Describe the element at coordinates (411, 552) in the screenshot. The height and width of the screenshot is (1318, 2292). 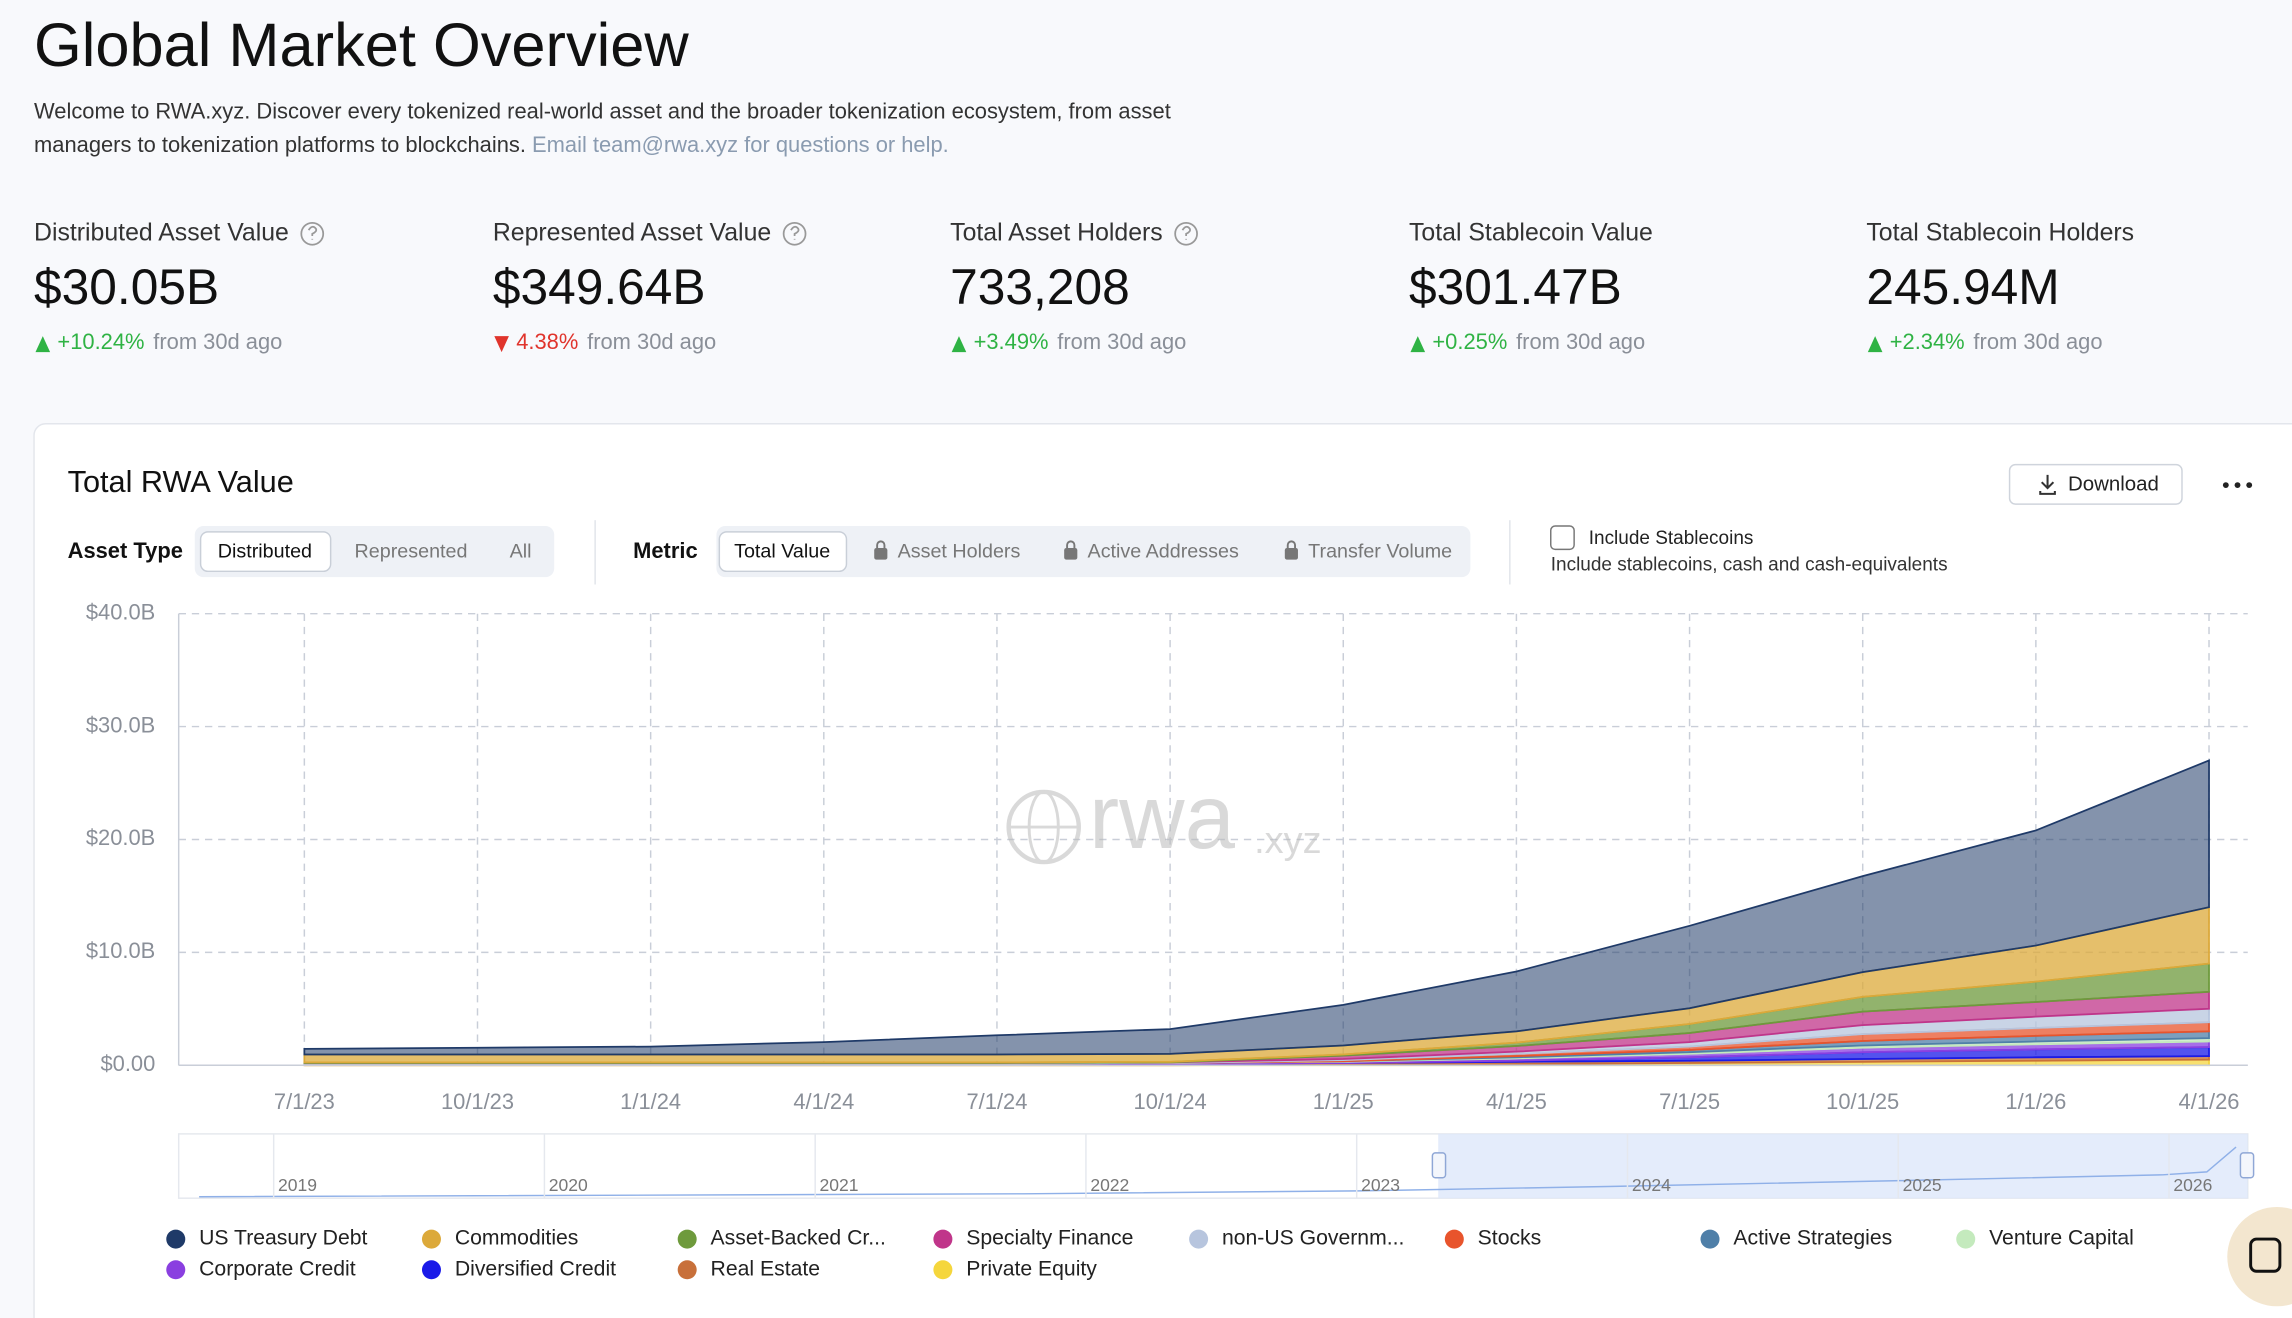
I see `segment-option: Represented` at that location.